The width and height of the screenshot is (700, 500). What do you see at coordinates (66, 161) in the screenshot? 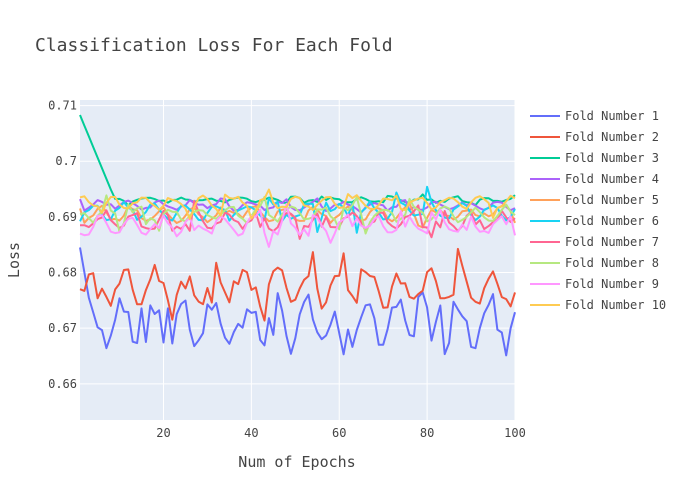
I see `y-tick-label: 0.7` at bounding box center [66, 161].